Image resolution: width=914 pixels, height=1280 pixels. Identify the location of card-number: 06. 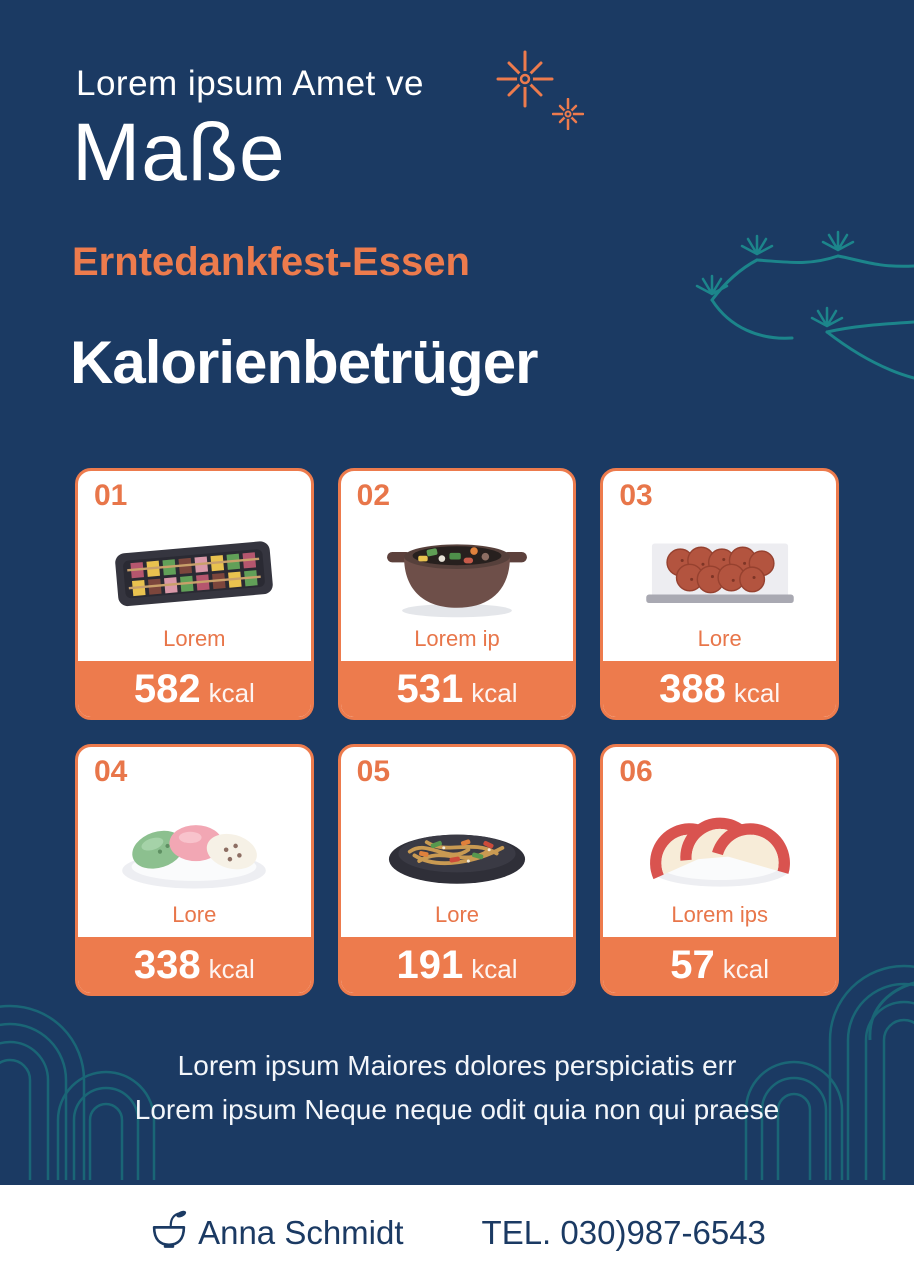
(636, 771).